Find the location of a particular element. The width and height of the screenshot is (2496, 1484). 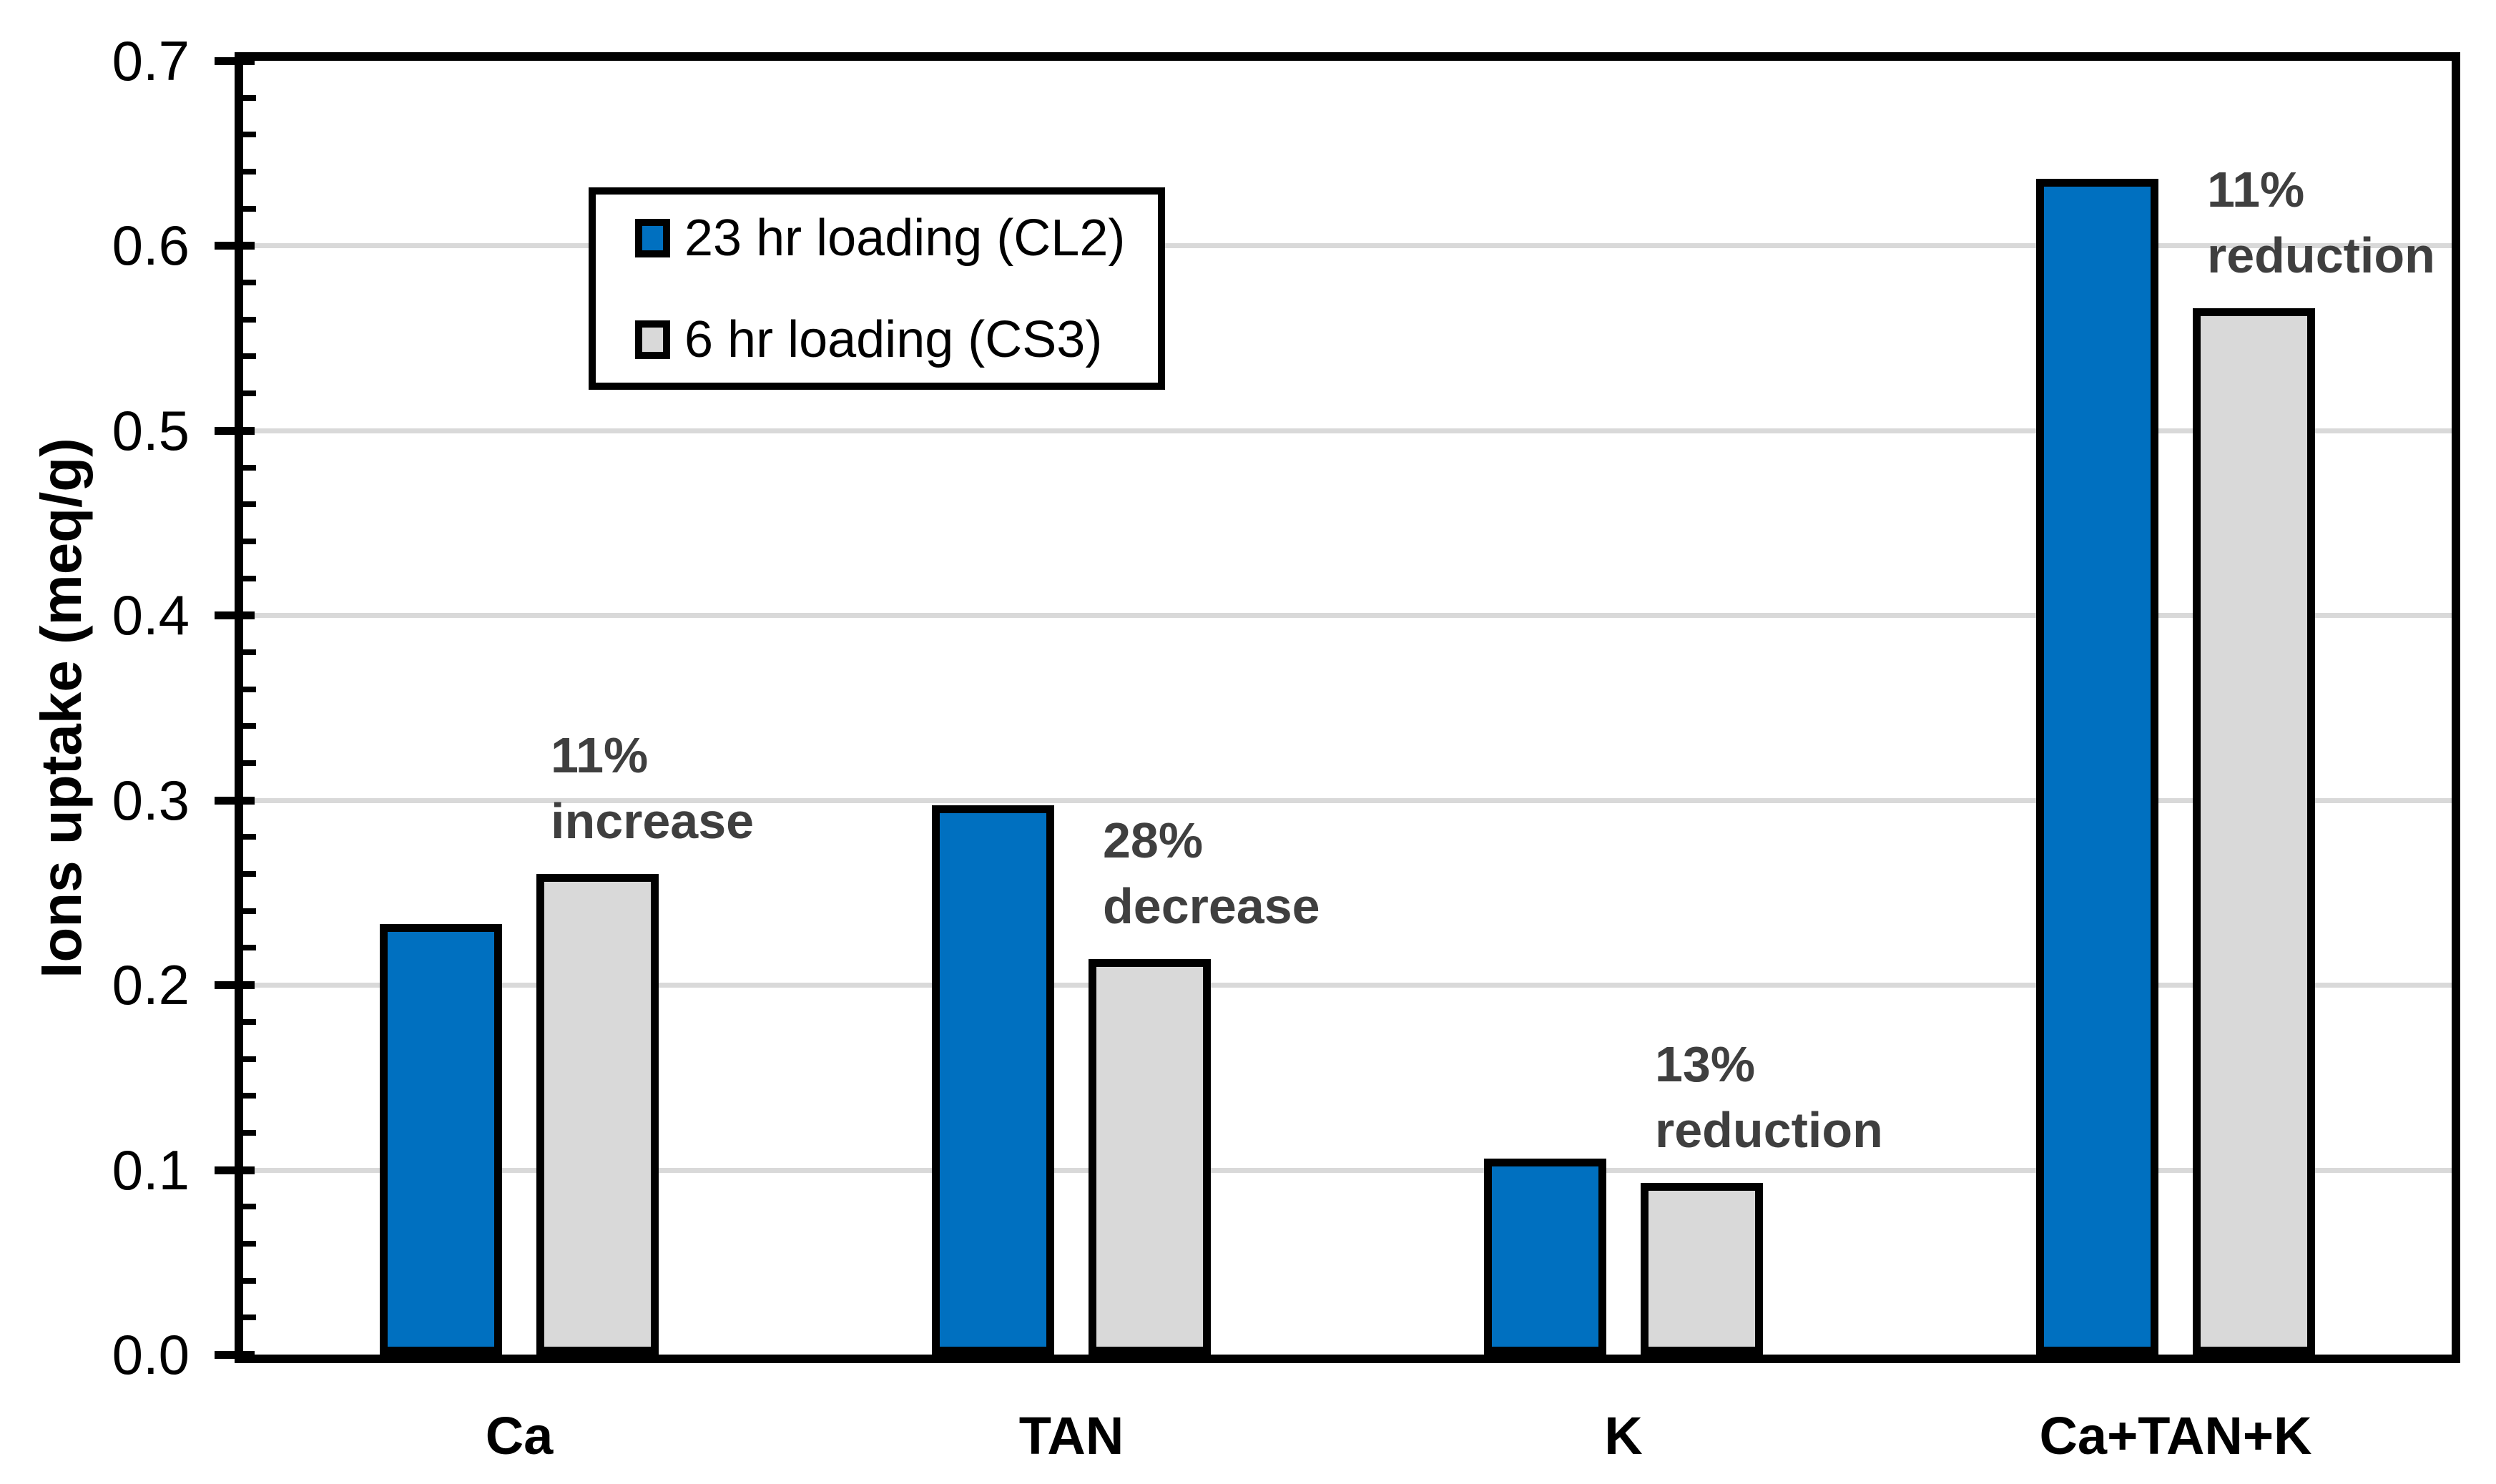

annotation-line-tan-1: decrease is located at coordinates (1211, 906).